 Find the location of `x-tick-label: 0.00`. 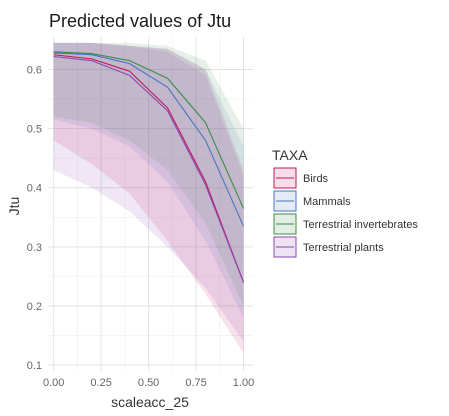

x-tick-label: 0.00 is located at coordinates (53, 383).